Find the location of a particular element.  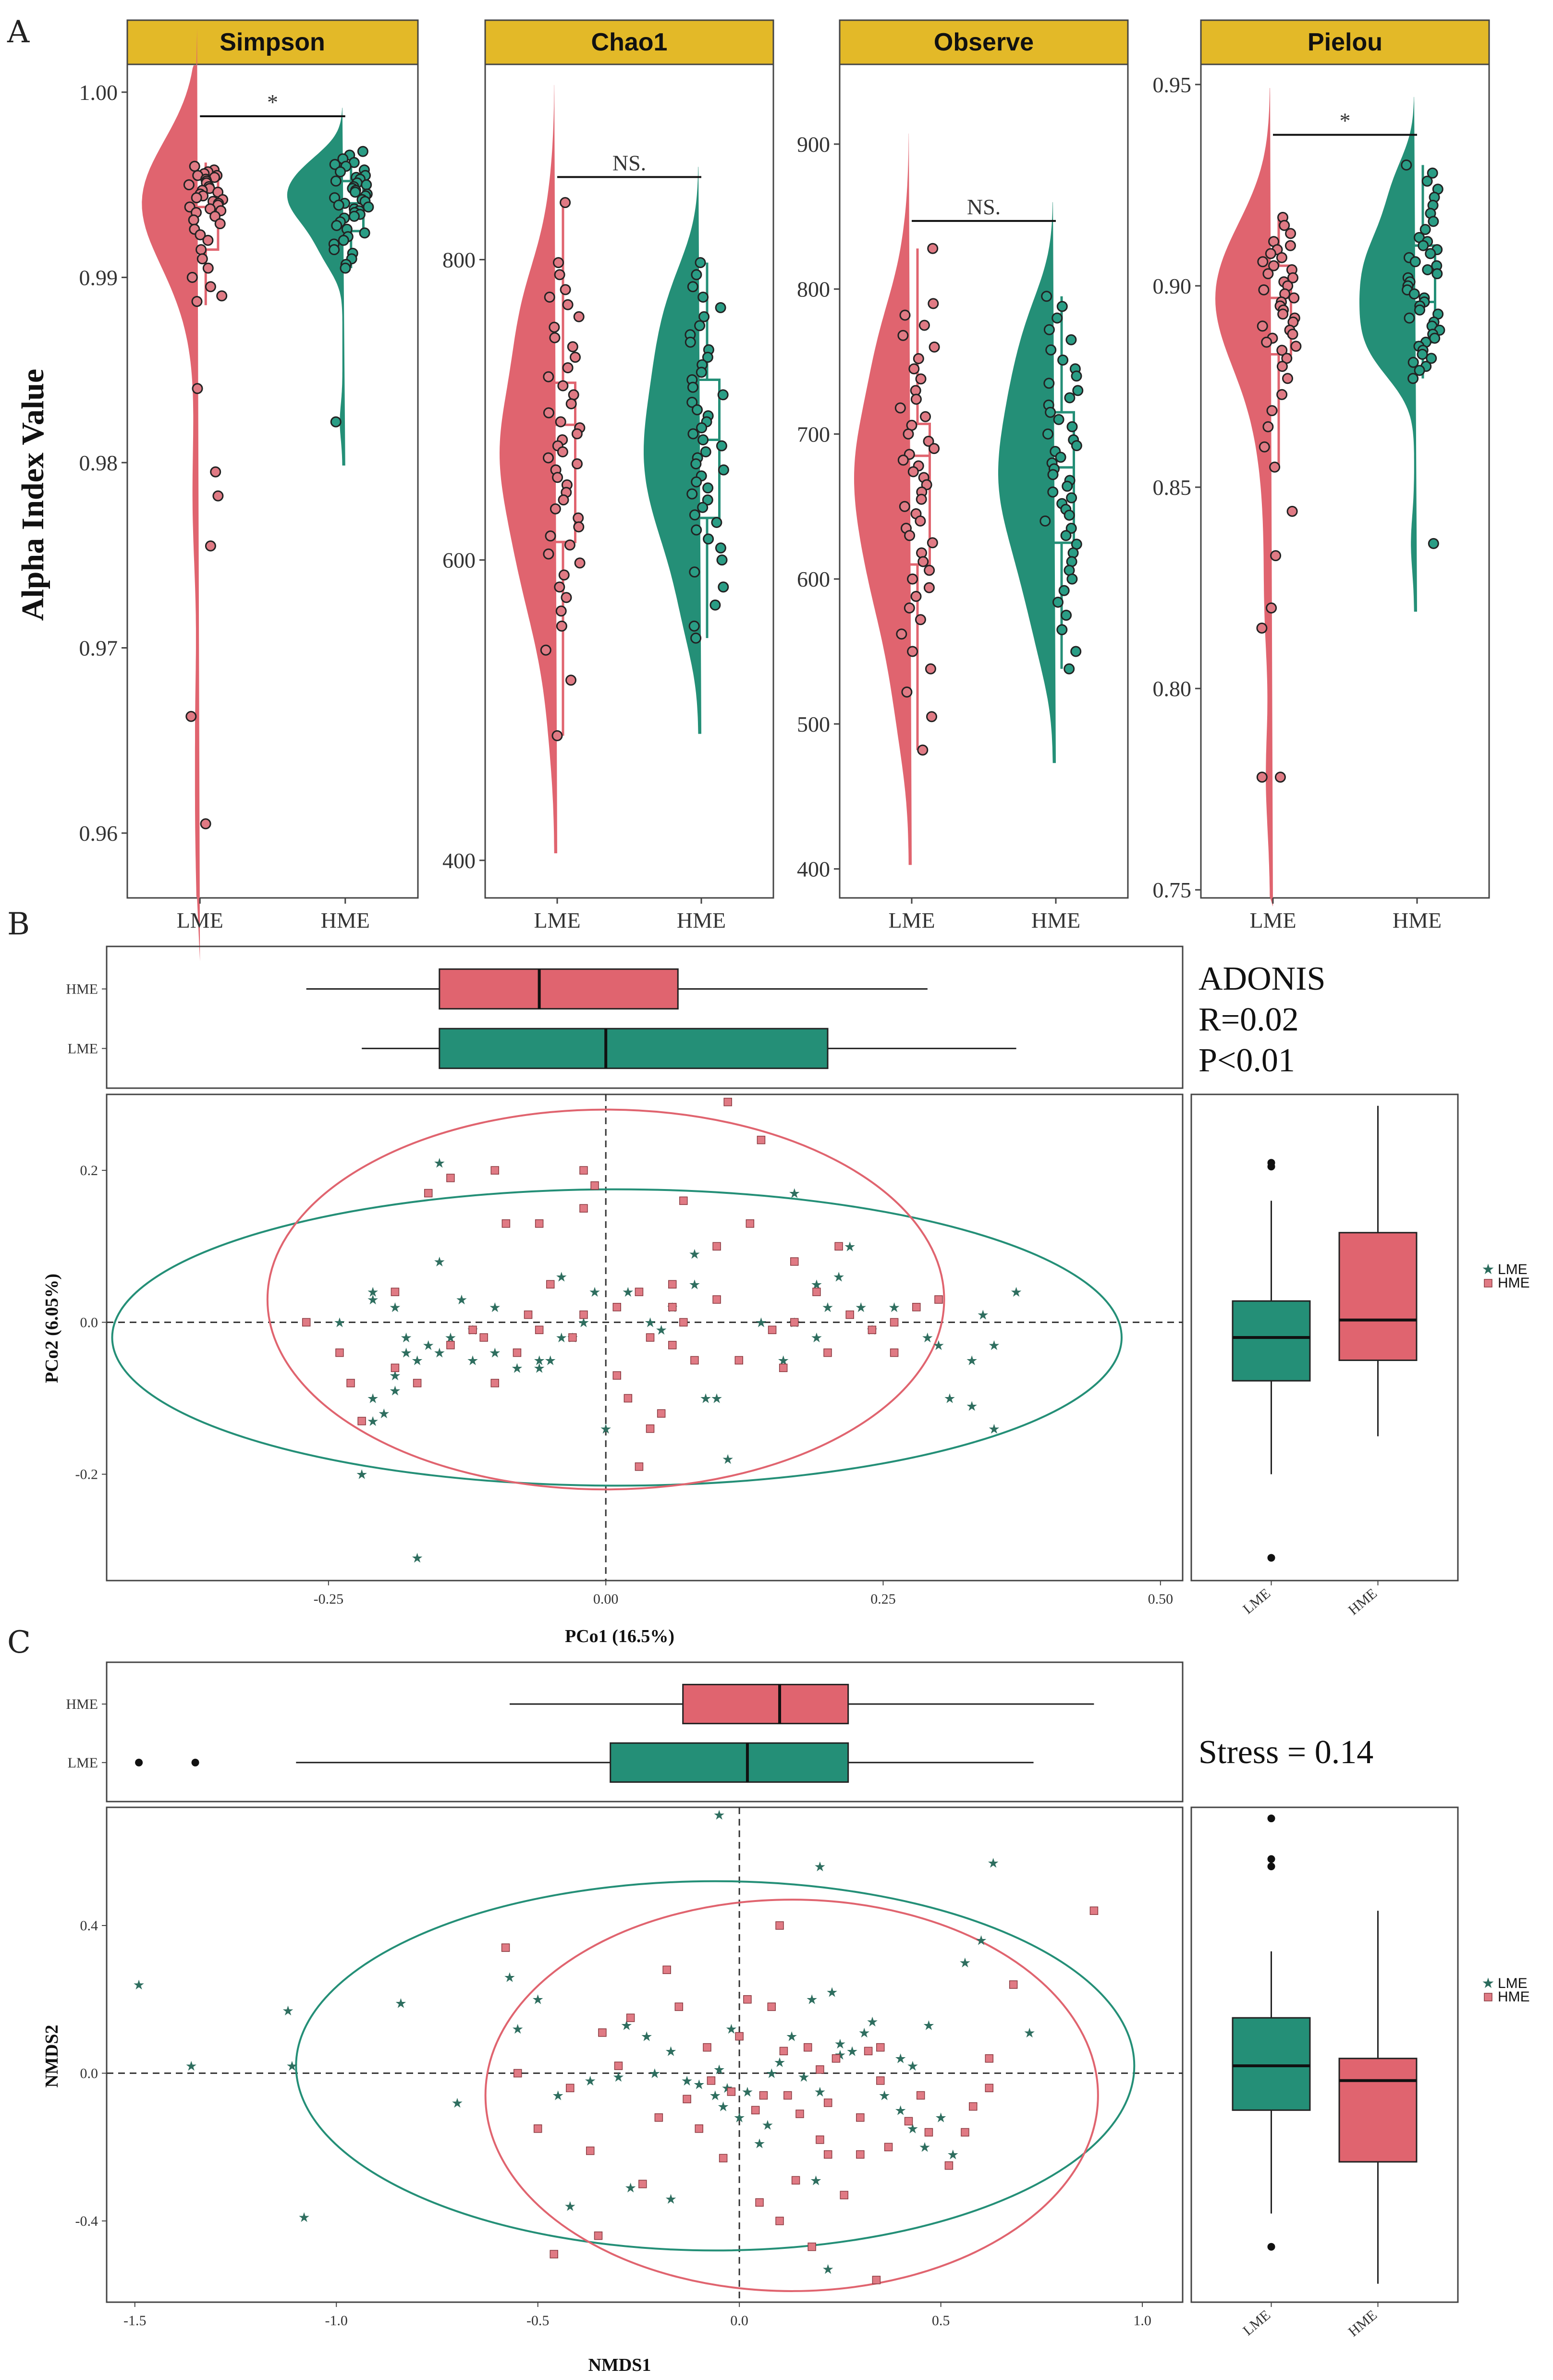

legend-marker-lme: ★ is located at coordinates (1488, 1983).